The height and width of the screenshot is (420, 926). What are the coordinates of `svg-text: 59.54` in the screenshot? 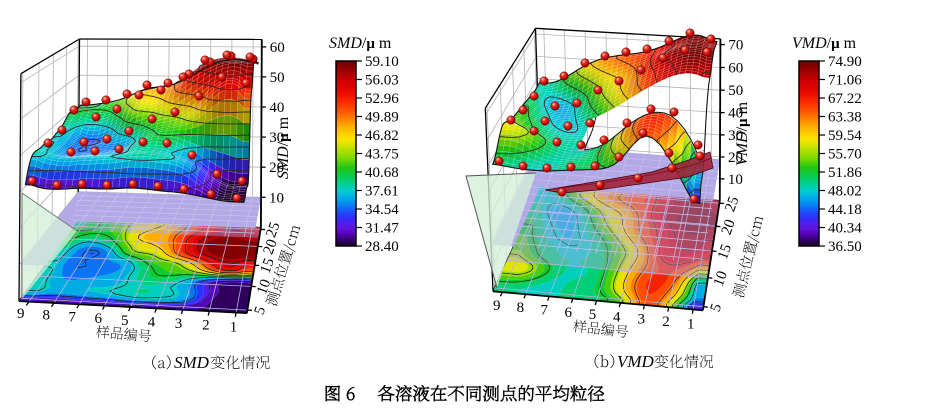 It's located at (845, 136).